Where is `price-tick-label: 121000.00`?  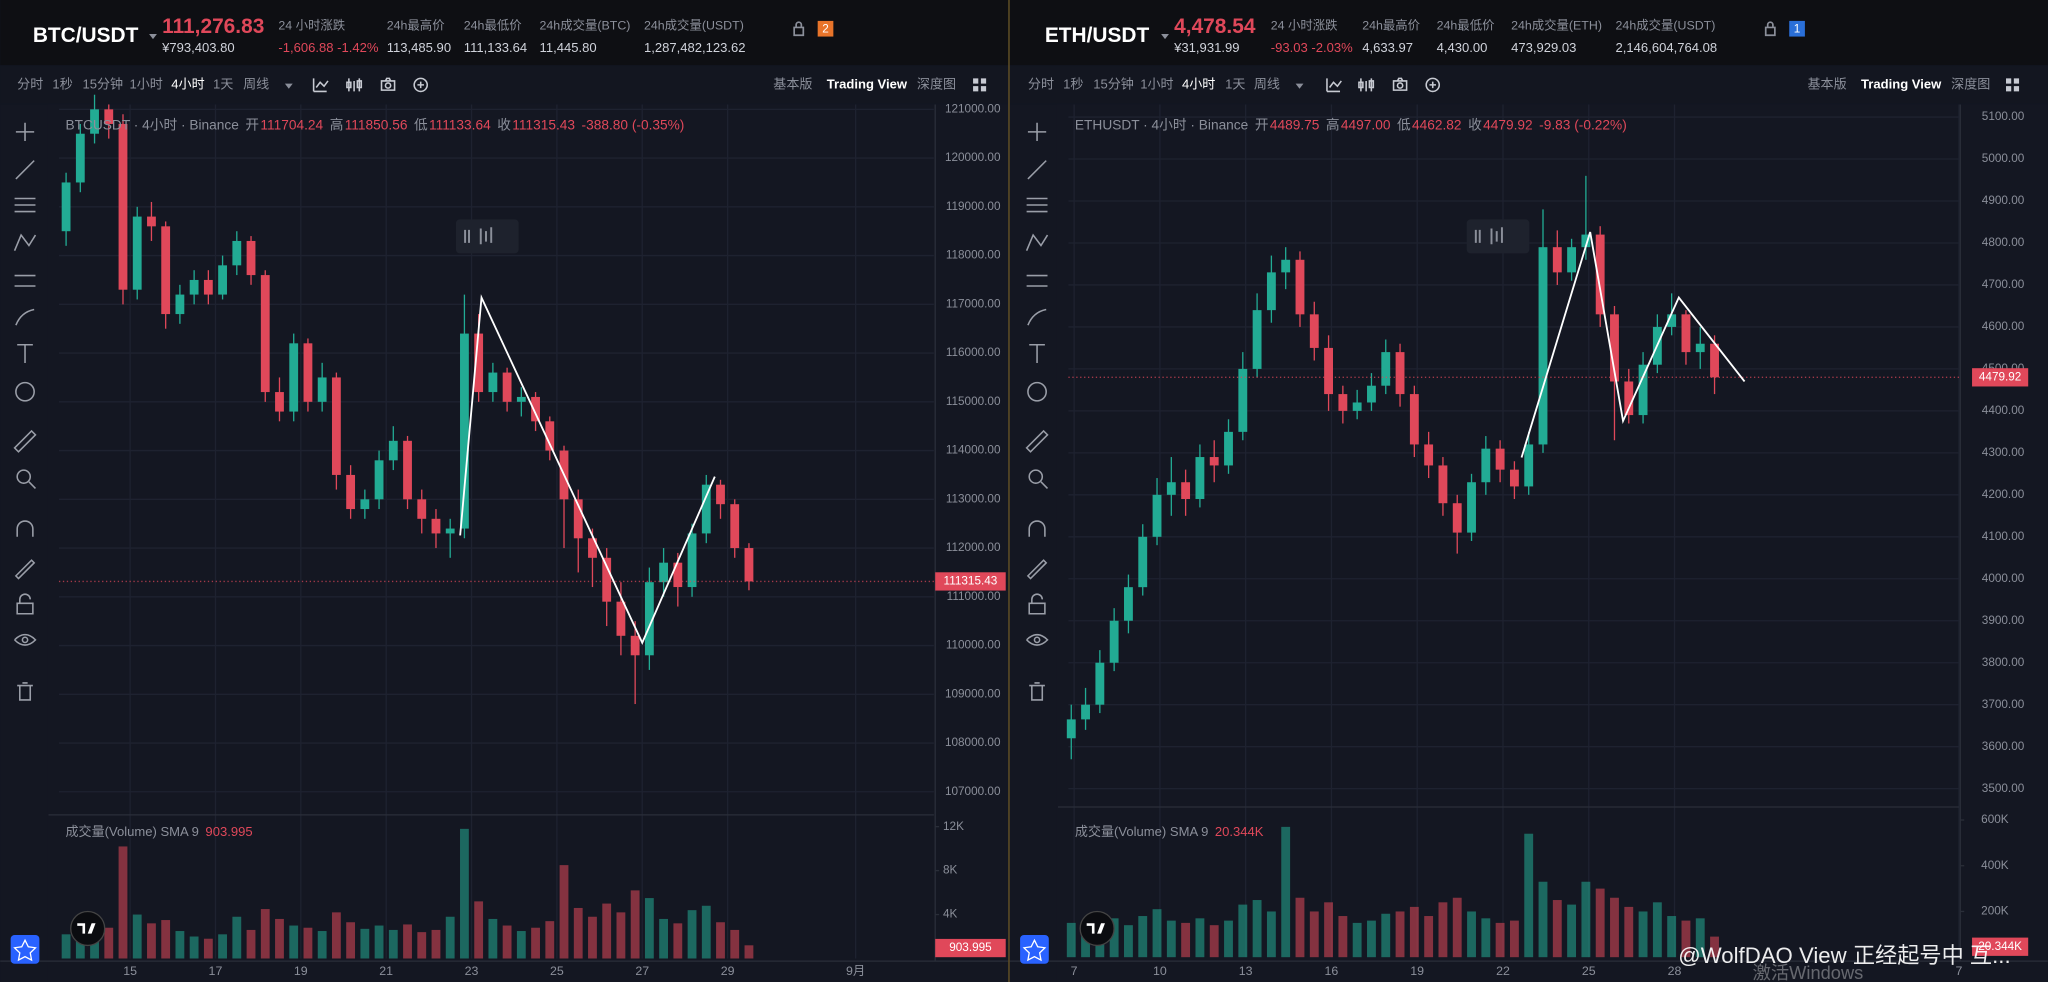
price-tick-label: 121000.00 is located at coordinates (973, 108).